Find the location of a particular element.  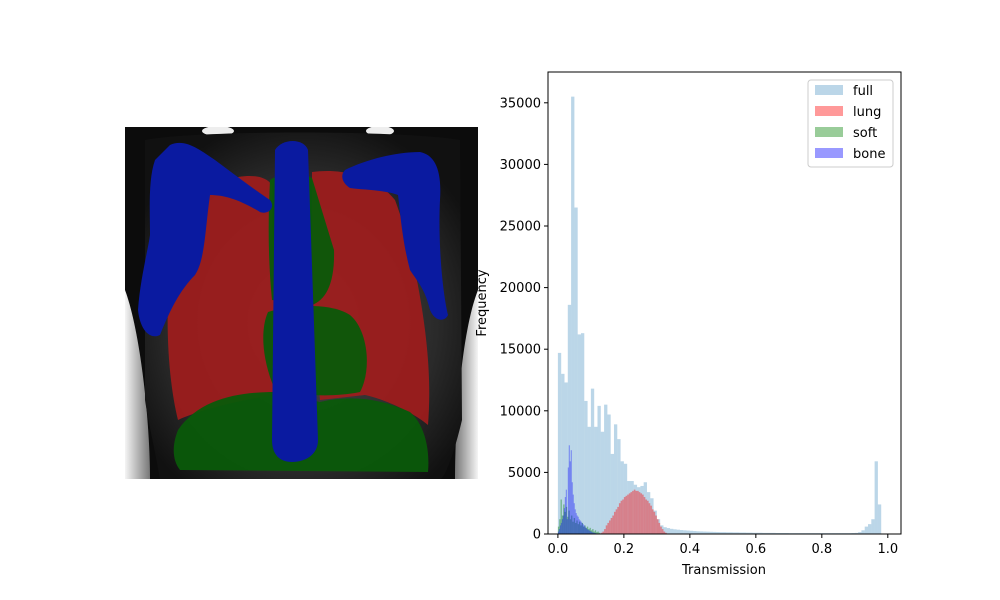

series-lung is located at coordinates (633, 511).